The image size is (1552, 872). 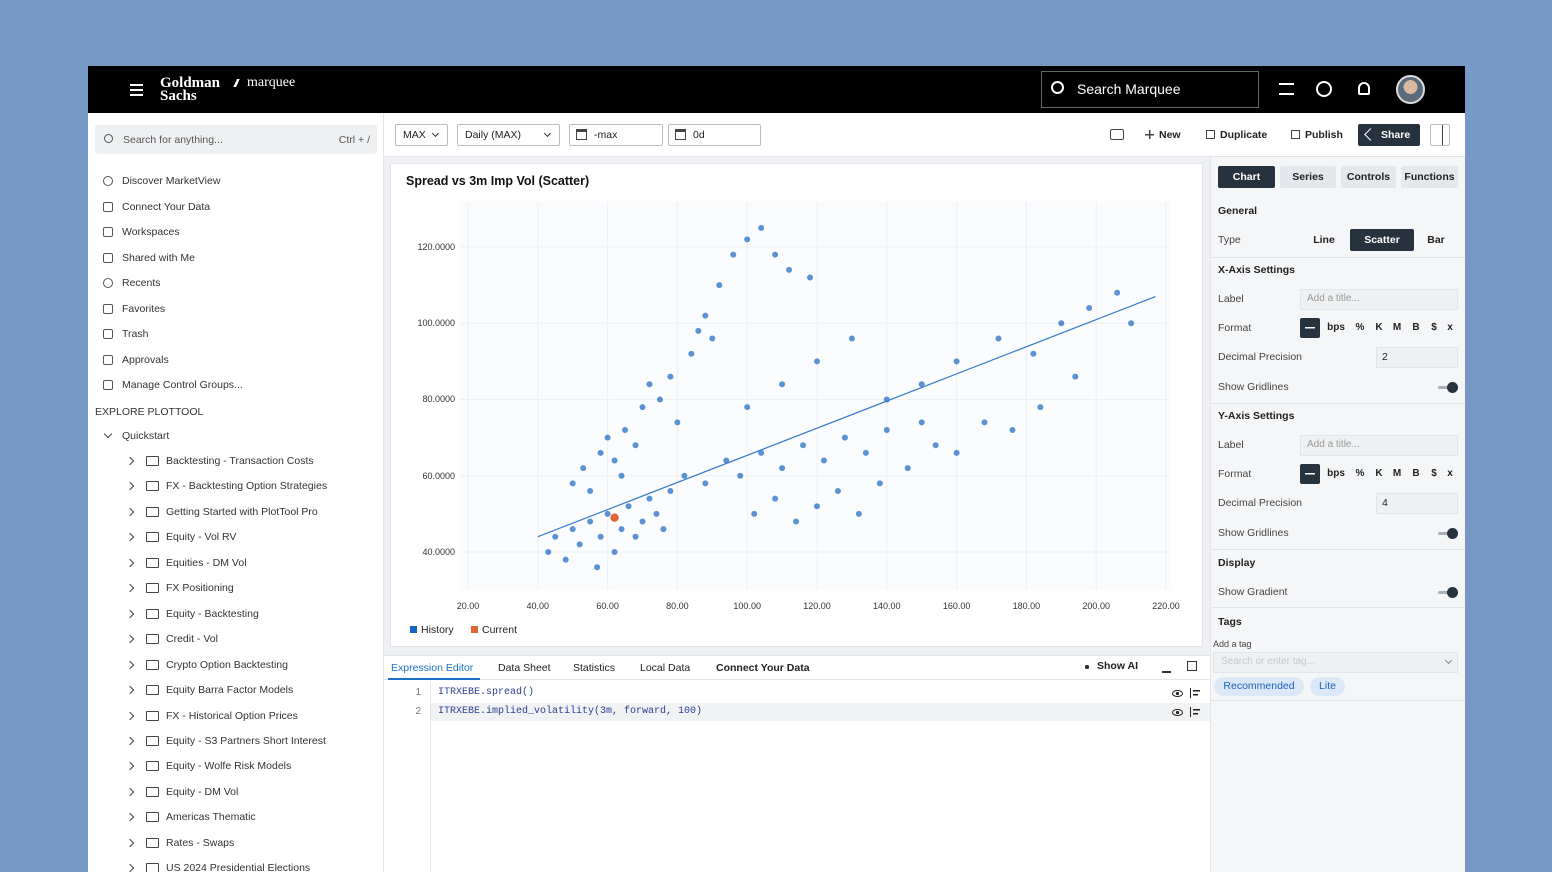 I want to click on type-selected, so click(x=1382, y=240).